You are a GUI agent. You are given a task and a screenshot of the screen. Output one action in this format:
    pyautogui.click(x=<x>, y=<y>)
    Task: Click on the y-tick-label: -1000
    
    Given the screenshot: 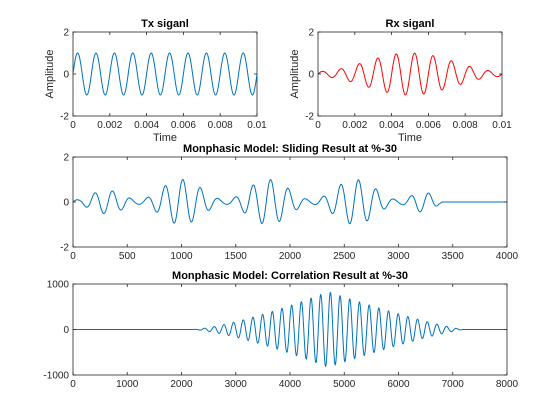 What is the action you would take?
    pyautogui.click(x=56, y=376)
    